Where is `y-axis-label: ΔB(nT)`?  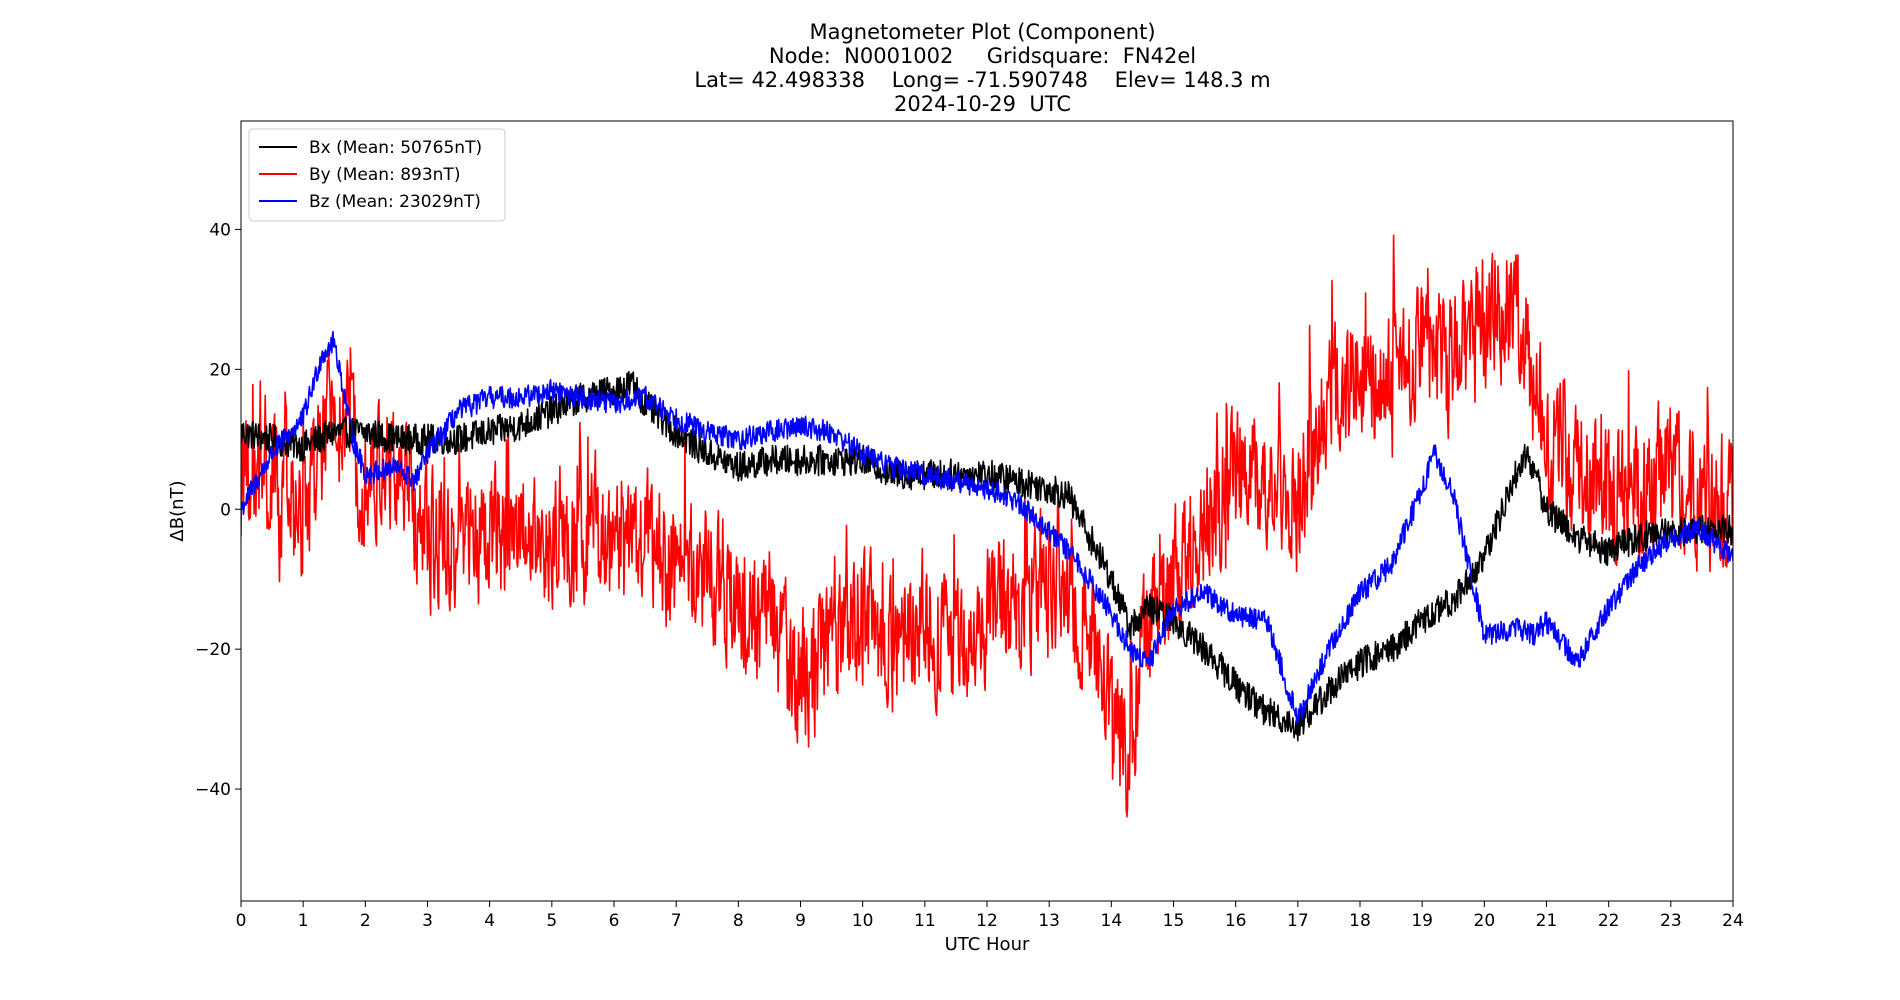
y-axis-label: ΔB(nT) is located at coordinates (177, 510).